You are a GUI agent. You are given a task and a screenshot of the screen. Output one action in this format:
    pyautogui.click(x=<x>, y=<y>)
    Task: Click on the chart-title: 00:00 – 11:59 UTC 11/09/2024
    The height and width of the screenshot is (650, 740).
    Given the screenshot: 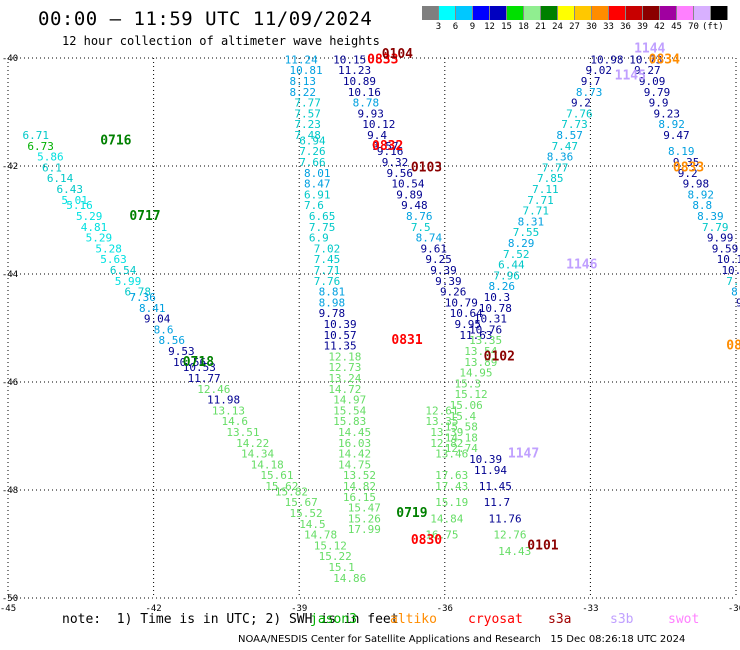 What is the action you would take?
    pyautogui.click(x=205, y=19)
    